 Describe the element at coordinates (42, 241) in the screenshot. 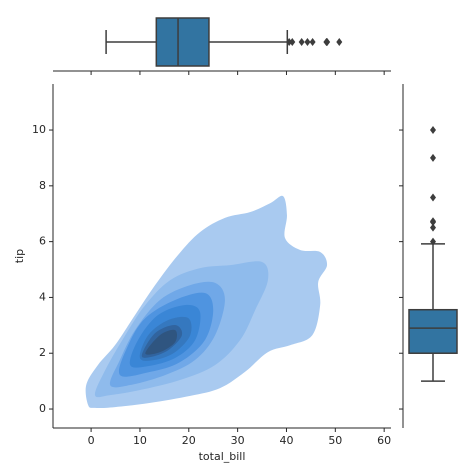

I see `y-tick-label: 6` at that location.